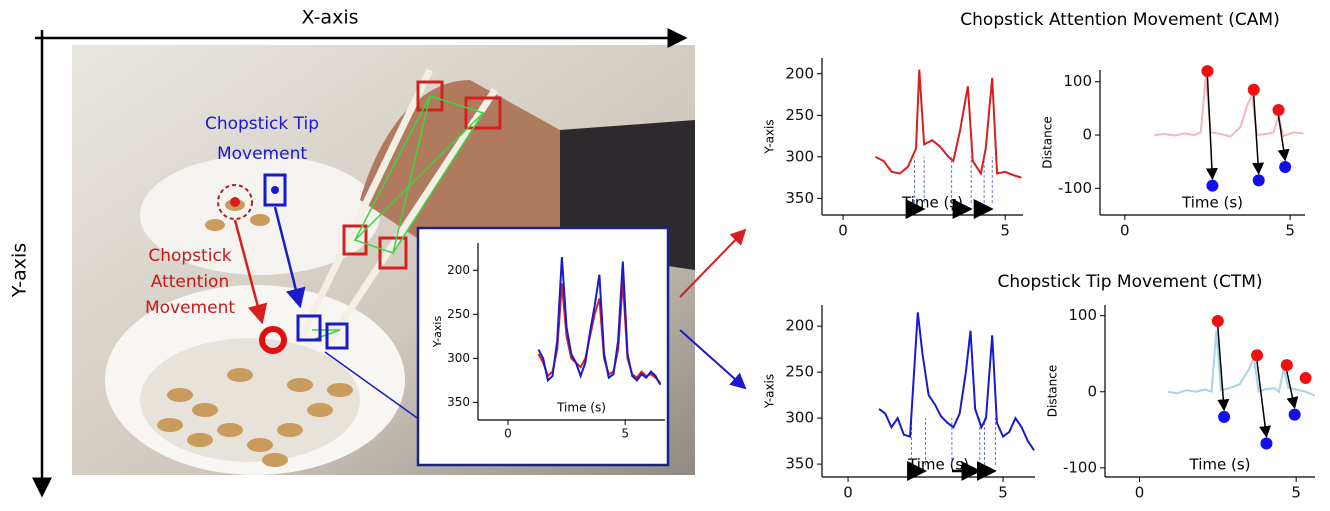 This screenshot has height=511, width=1330. What do you see at coordinates (1129, 282) in the screenshot?
I see `panel-title: Chopstick Tip Movement (CTM)` at bounding box center [1129, 282].